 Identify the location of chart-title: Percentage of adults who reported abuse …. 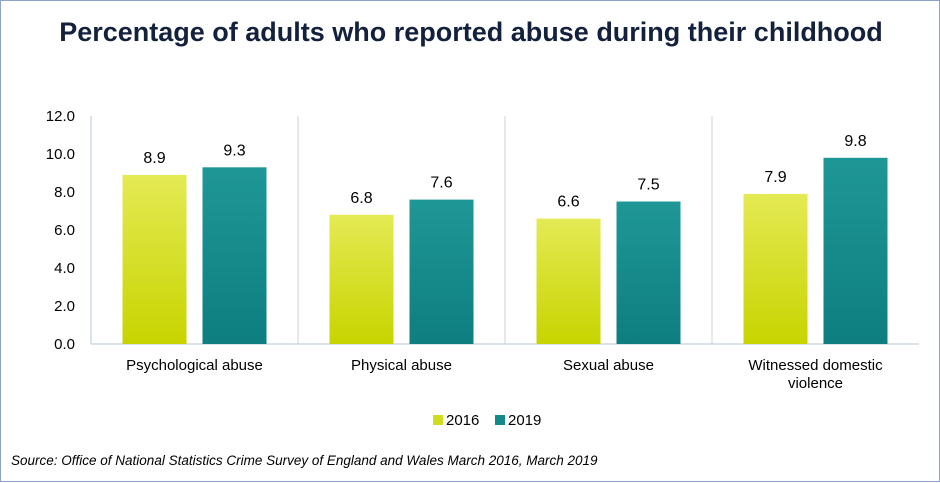
(471, 32).